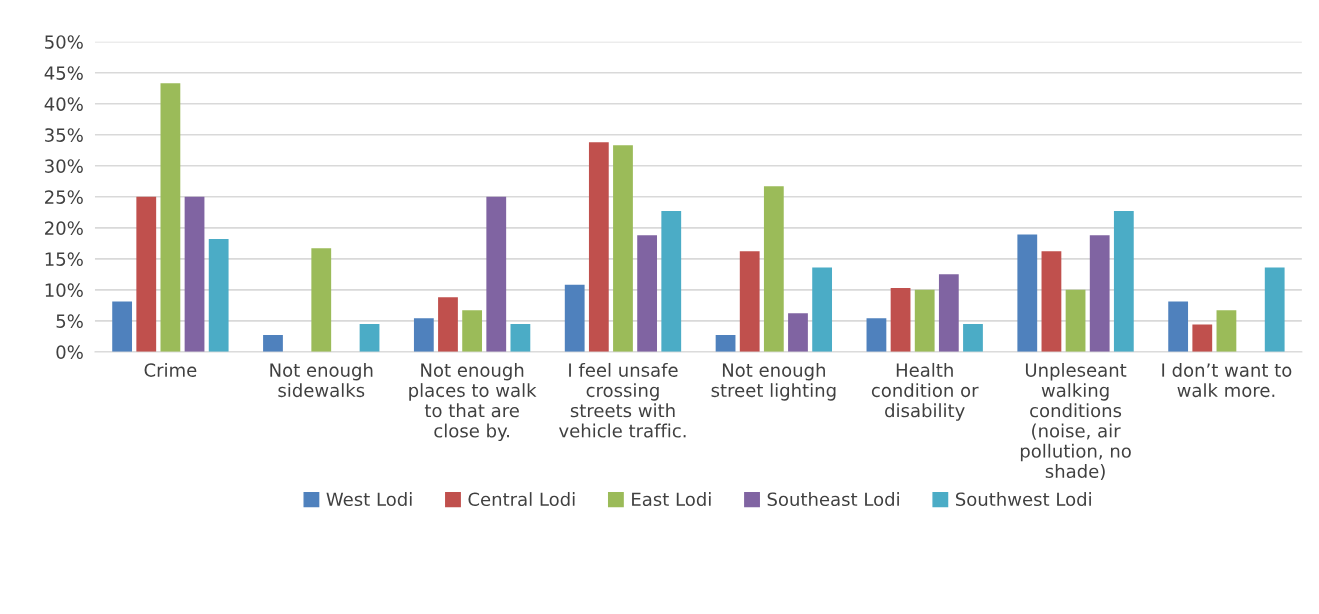 Image resolution: width=1319 pixels, height=614 pixels. I want to click on y-tick-label: 15%, so click(64, 259).